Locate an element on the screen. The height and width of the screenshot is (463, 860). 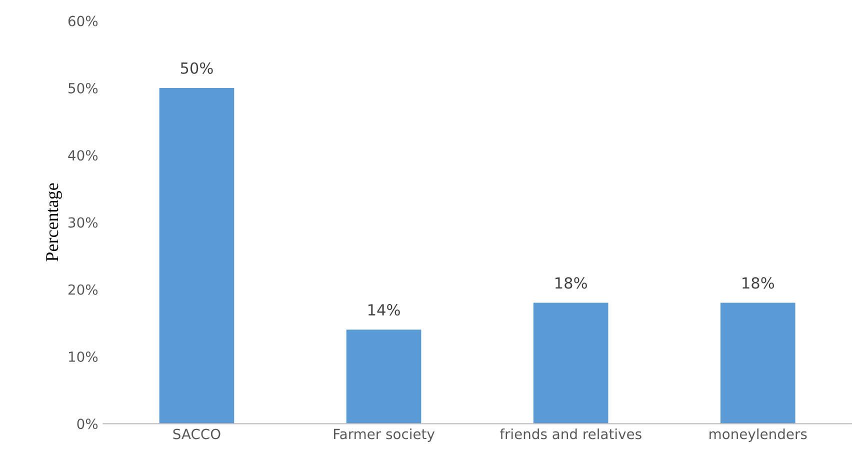
y-tick-label: 40% is located at coordinates (83, 155).